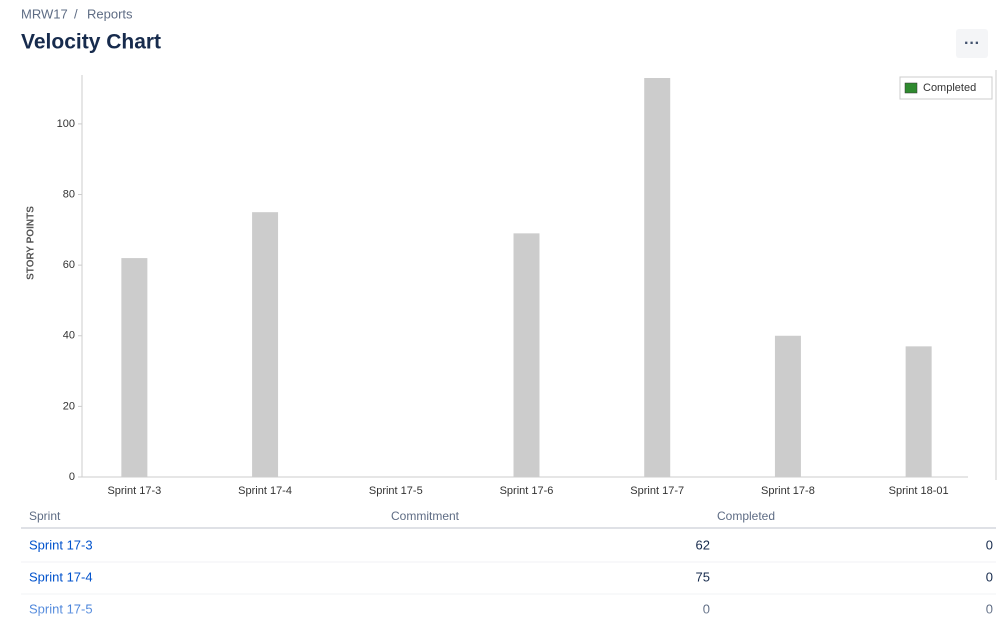 The width and height of the screenshot is (999, 630). I want to click on table-header: Commitment, so click(425, 516).